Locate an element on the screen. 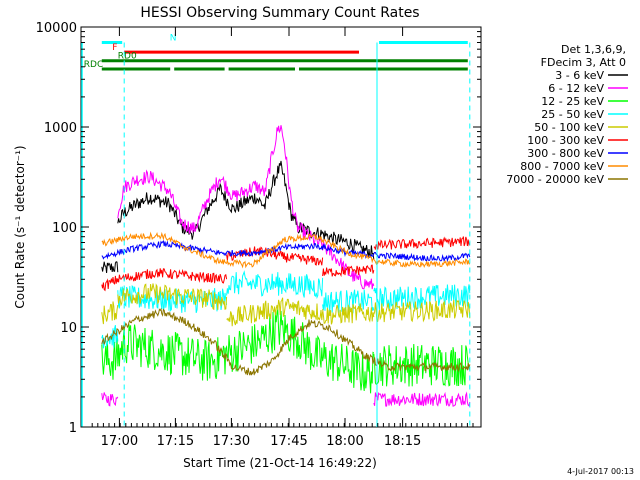 The width and height of the screenshot is (640, 480). state-bar-label-f: F is located at coordinates (114, 48).